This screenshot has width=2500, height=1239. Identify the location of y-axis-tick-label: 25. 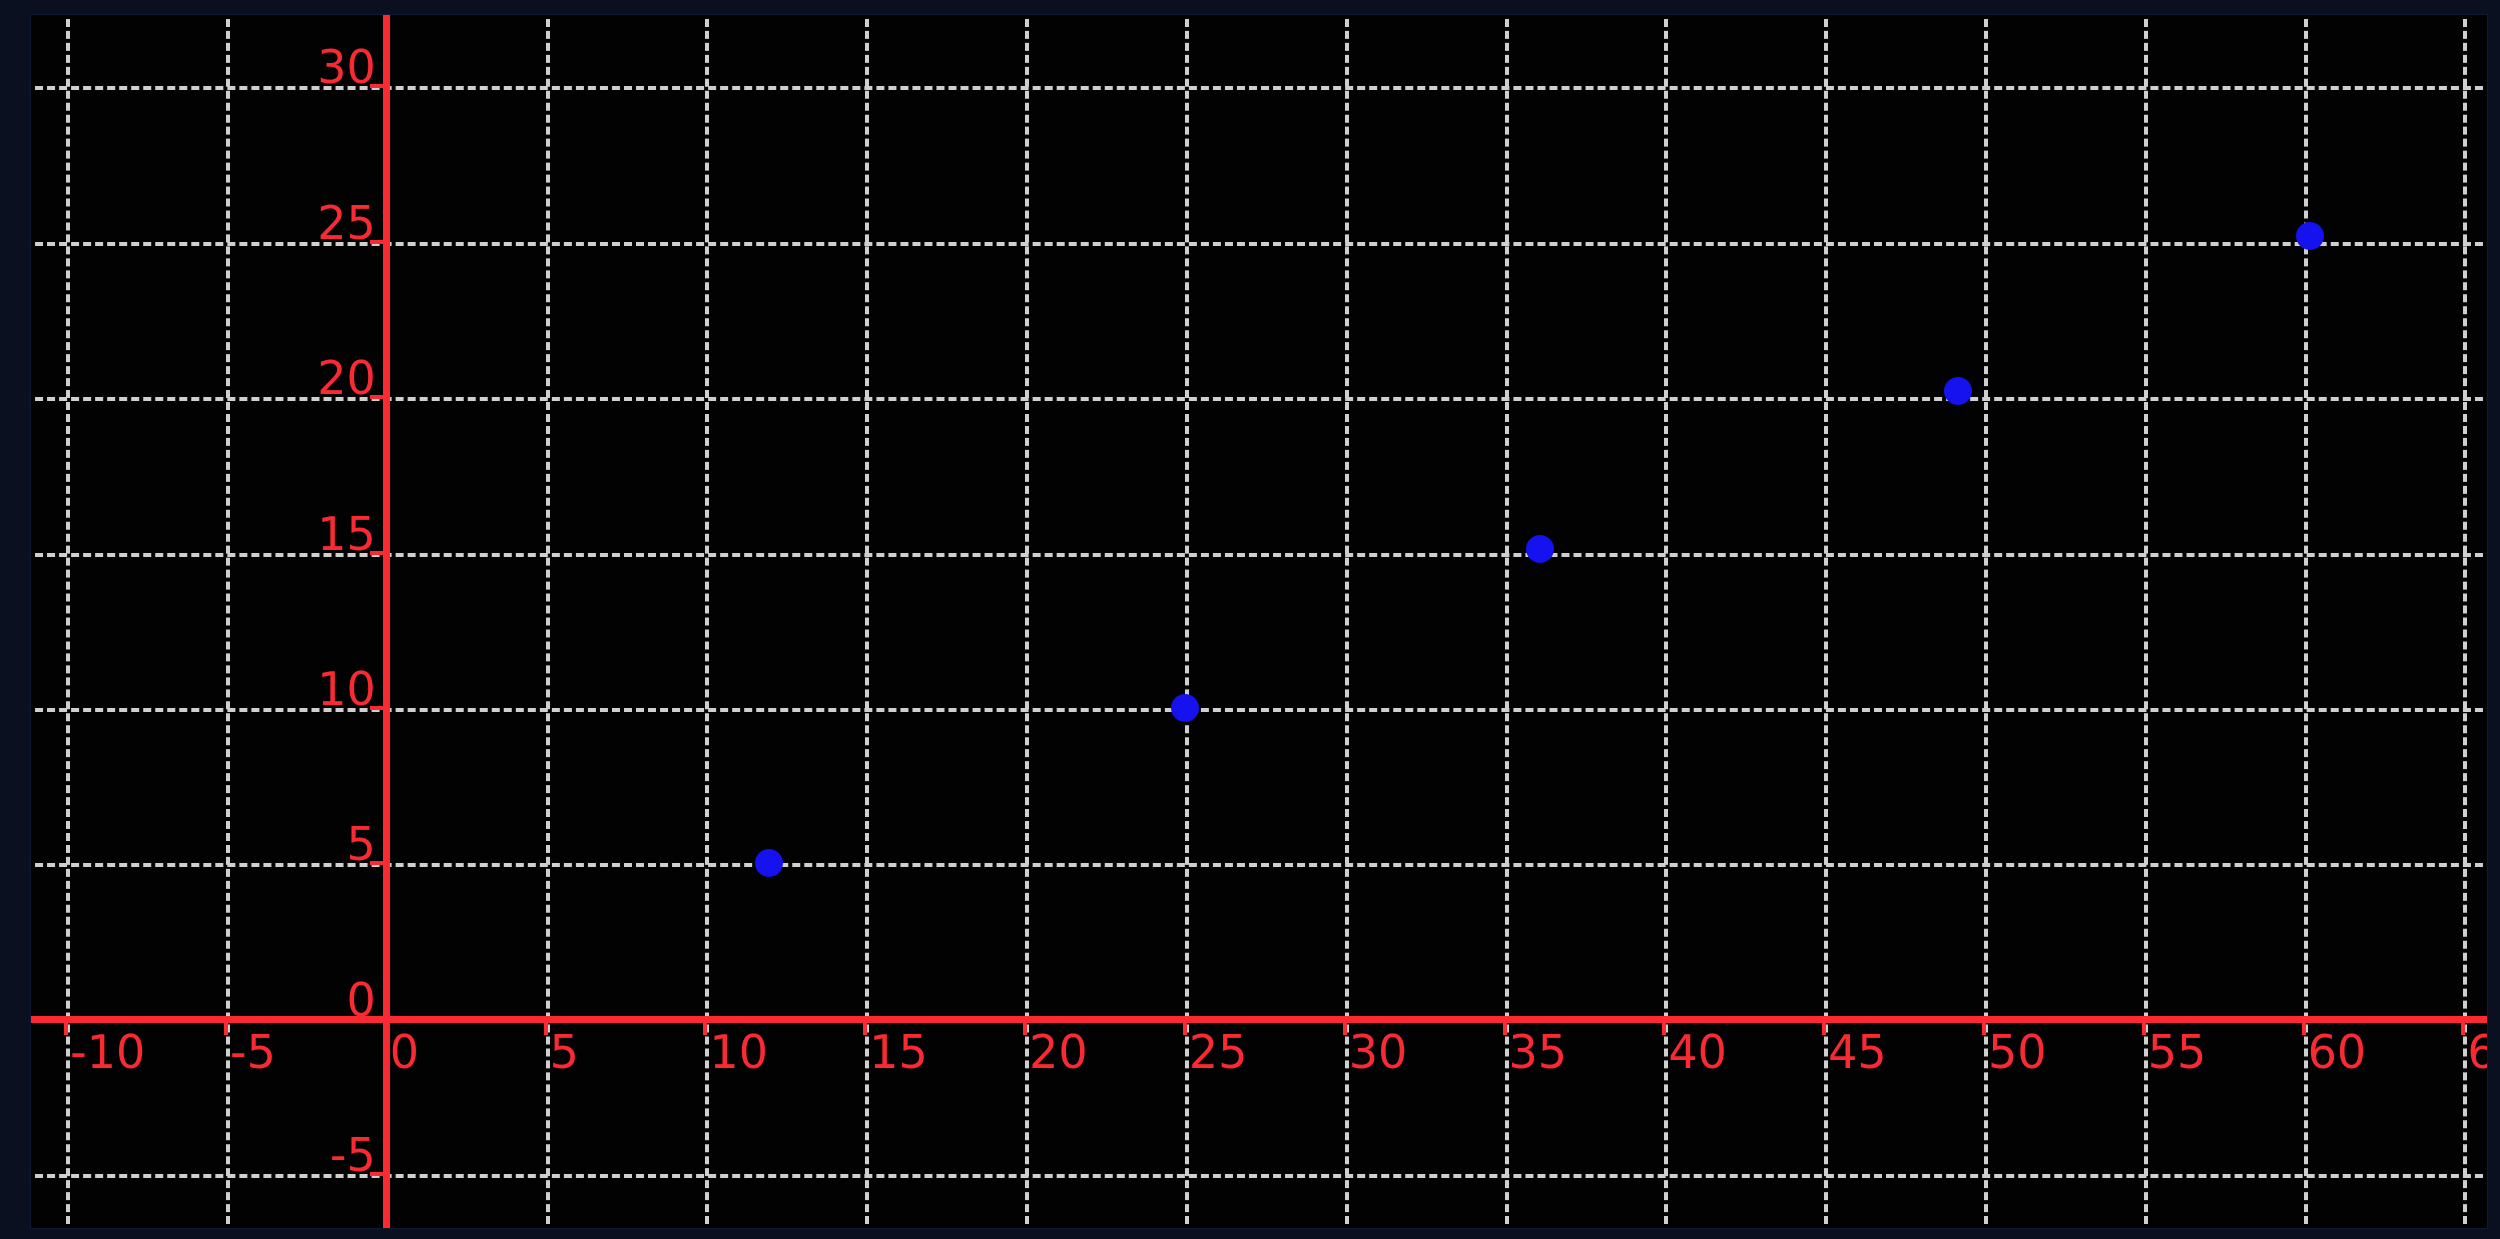
(346, 222).